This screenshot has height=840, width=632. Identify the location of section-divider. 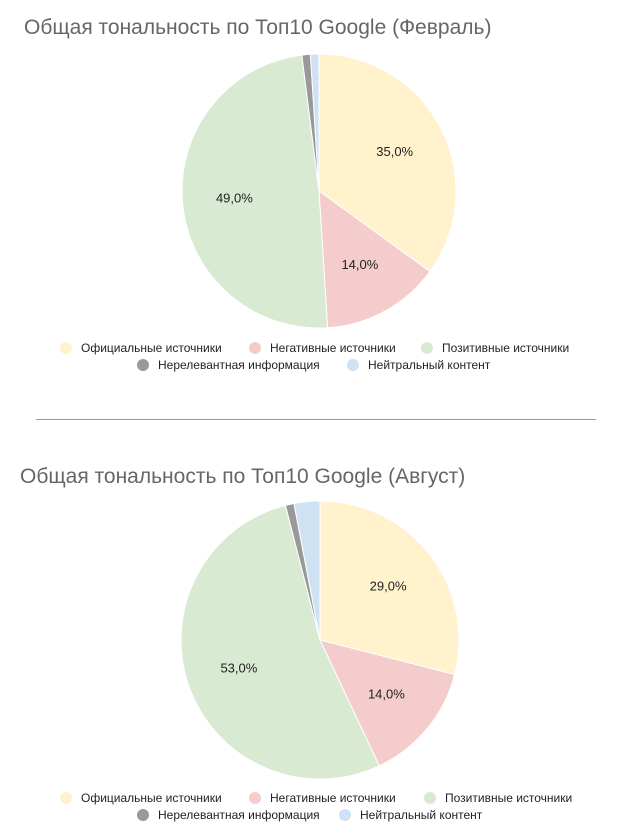
(316, 419).